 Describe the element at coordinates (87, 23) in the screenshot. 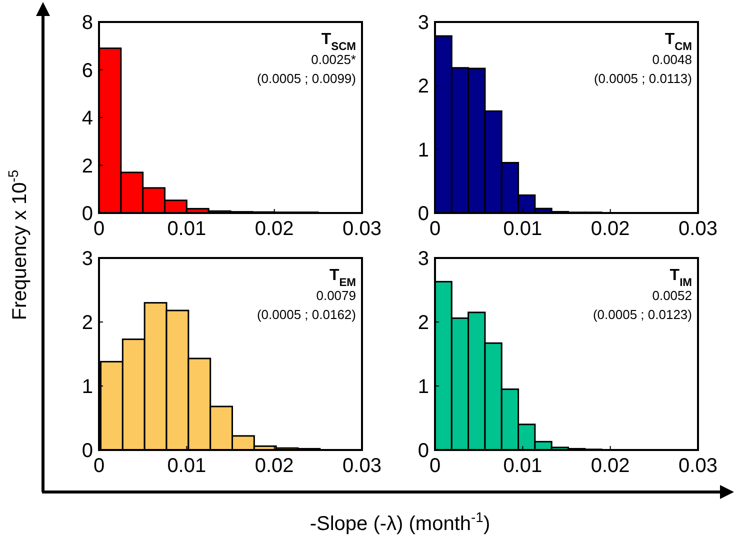

I see `y-tick-label: 8` at that location.